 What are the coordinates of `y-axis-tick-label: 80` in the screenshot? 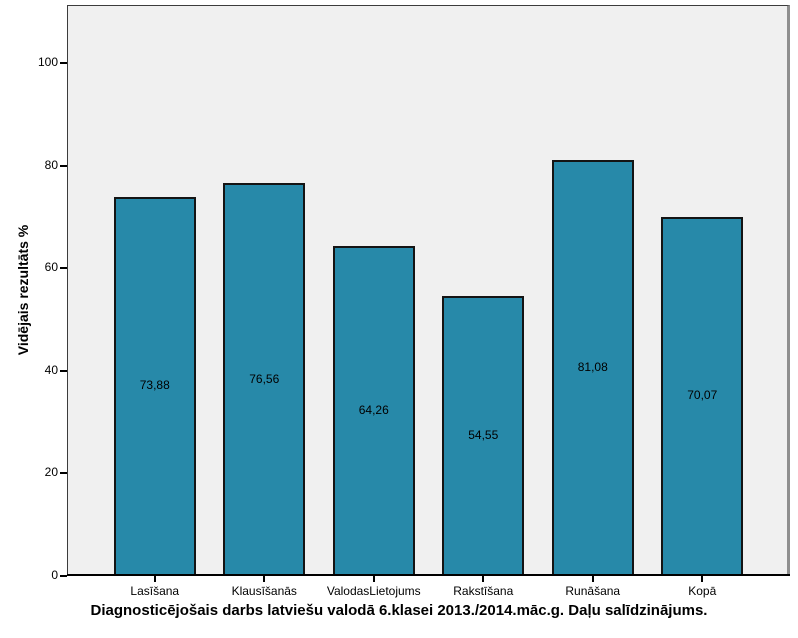 It's located at (51, 164).